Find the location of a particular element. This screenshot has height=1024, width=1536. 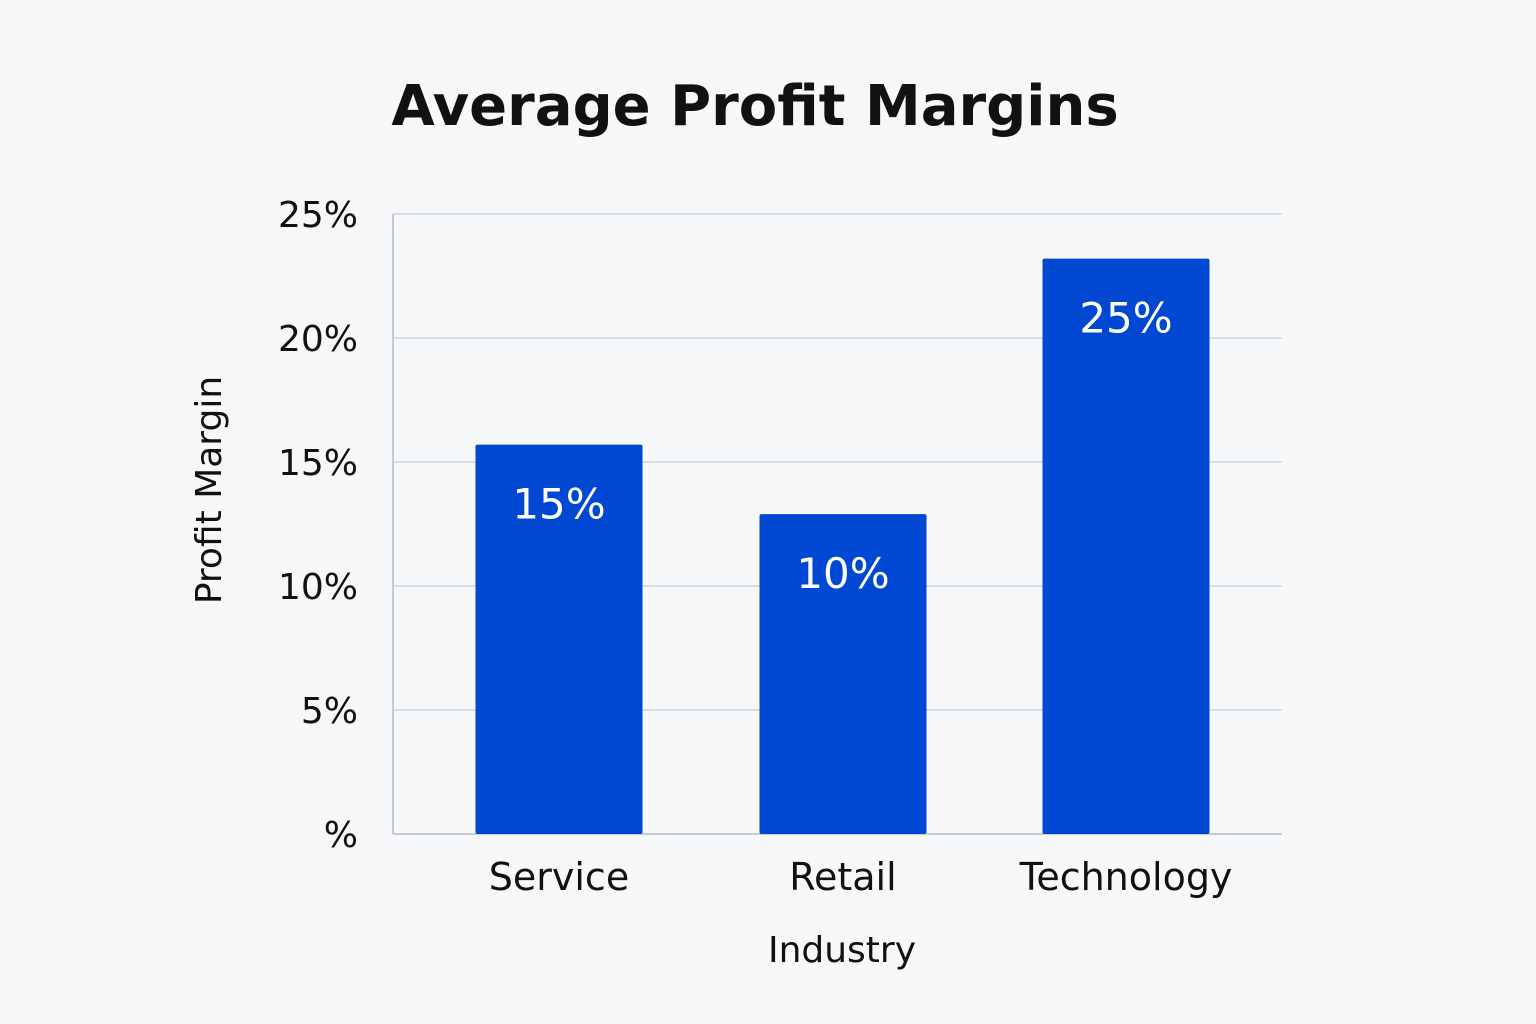

bar-value-label-service: 15% is located at coordinates (558, 504).